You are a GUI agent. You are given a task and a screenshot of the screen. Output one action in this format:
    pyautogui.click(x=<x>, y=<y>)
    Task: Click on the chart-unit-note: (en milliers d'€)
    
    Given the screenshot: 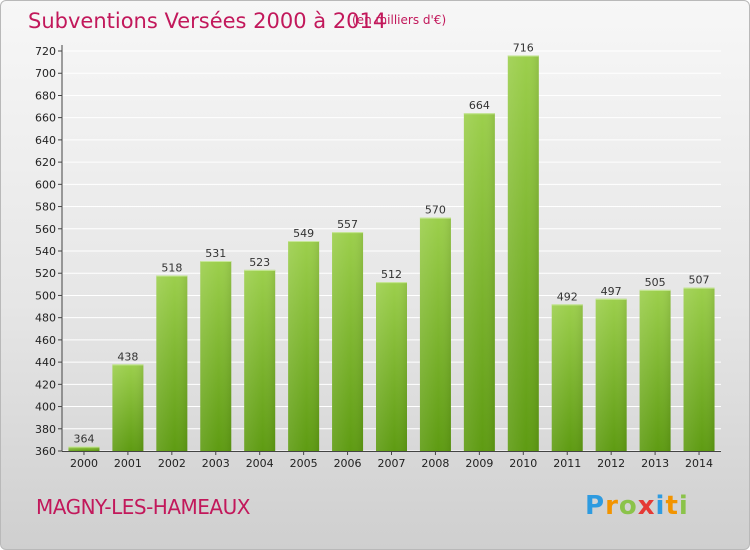 What is the action you would take?
    pyautogui.click(x=399, y=20)
    